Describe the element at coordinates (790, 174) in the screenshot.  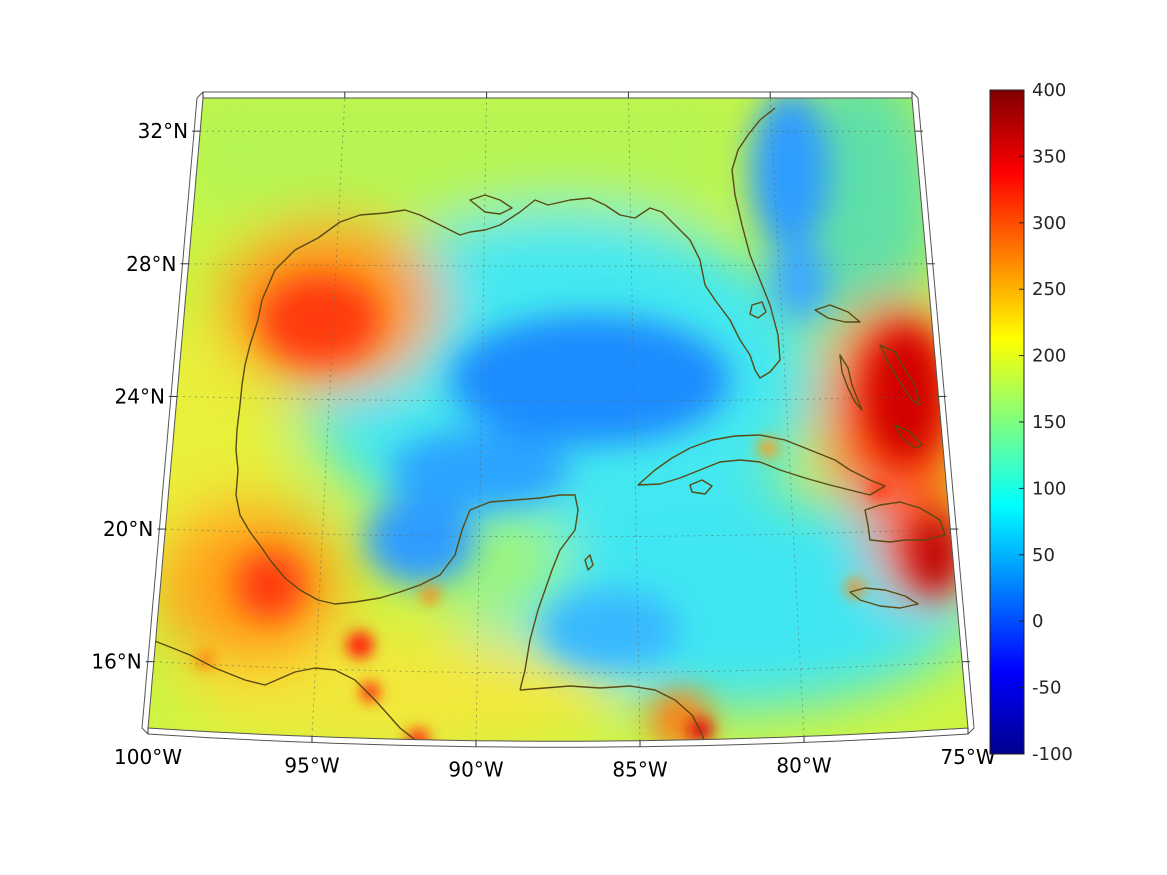
I see `field-gulf-stream` at that location.